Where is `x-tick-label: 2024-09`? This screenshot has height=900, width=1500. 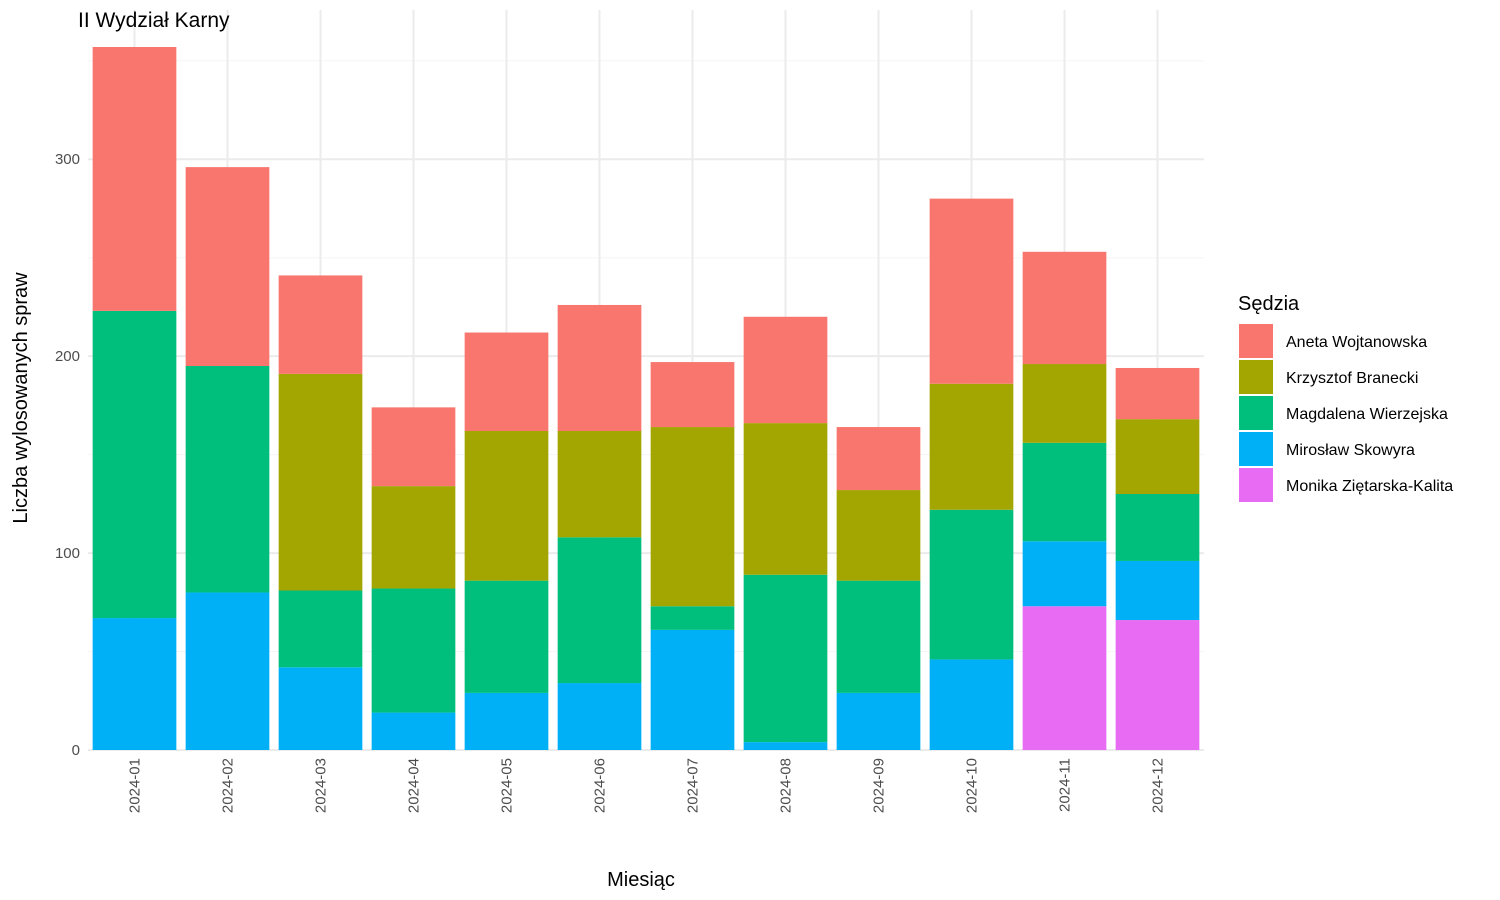 x-tick-label: 2024-09 is located at coordinates (879, 785).